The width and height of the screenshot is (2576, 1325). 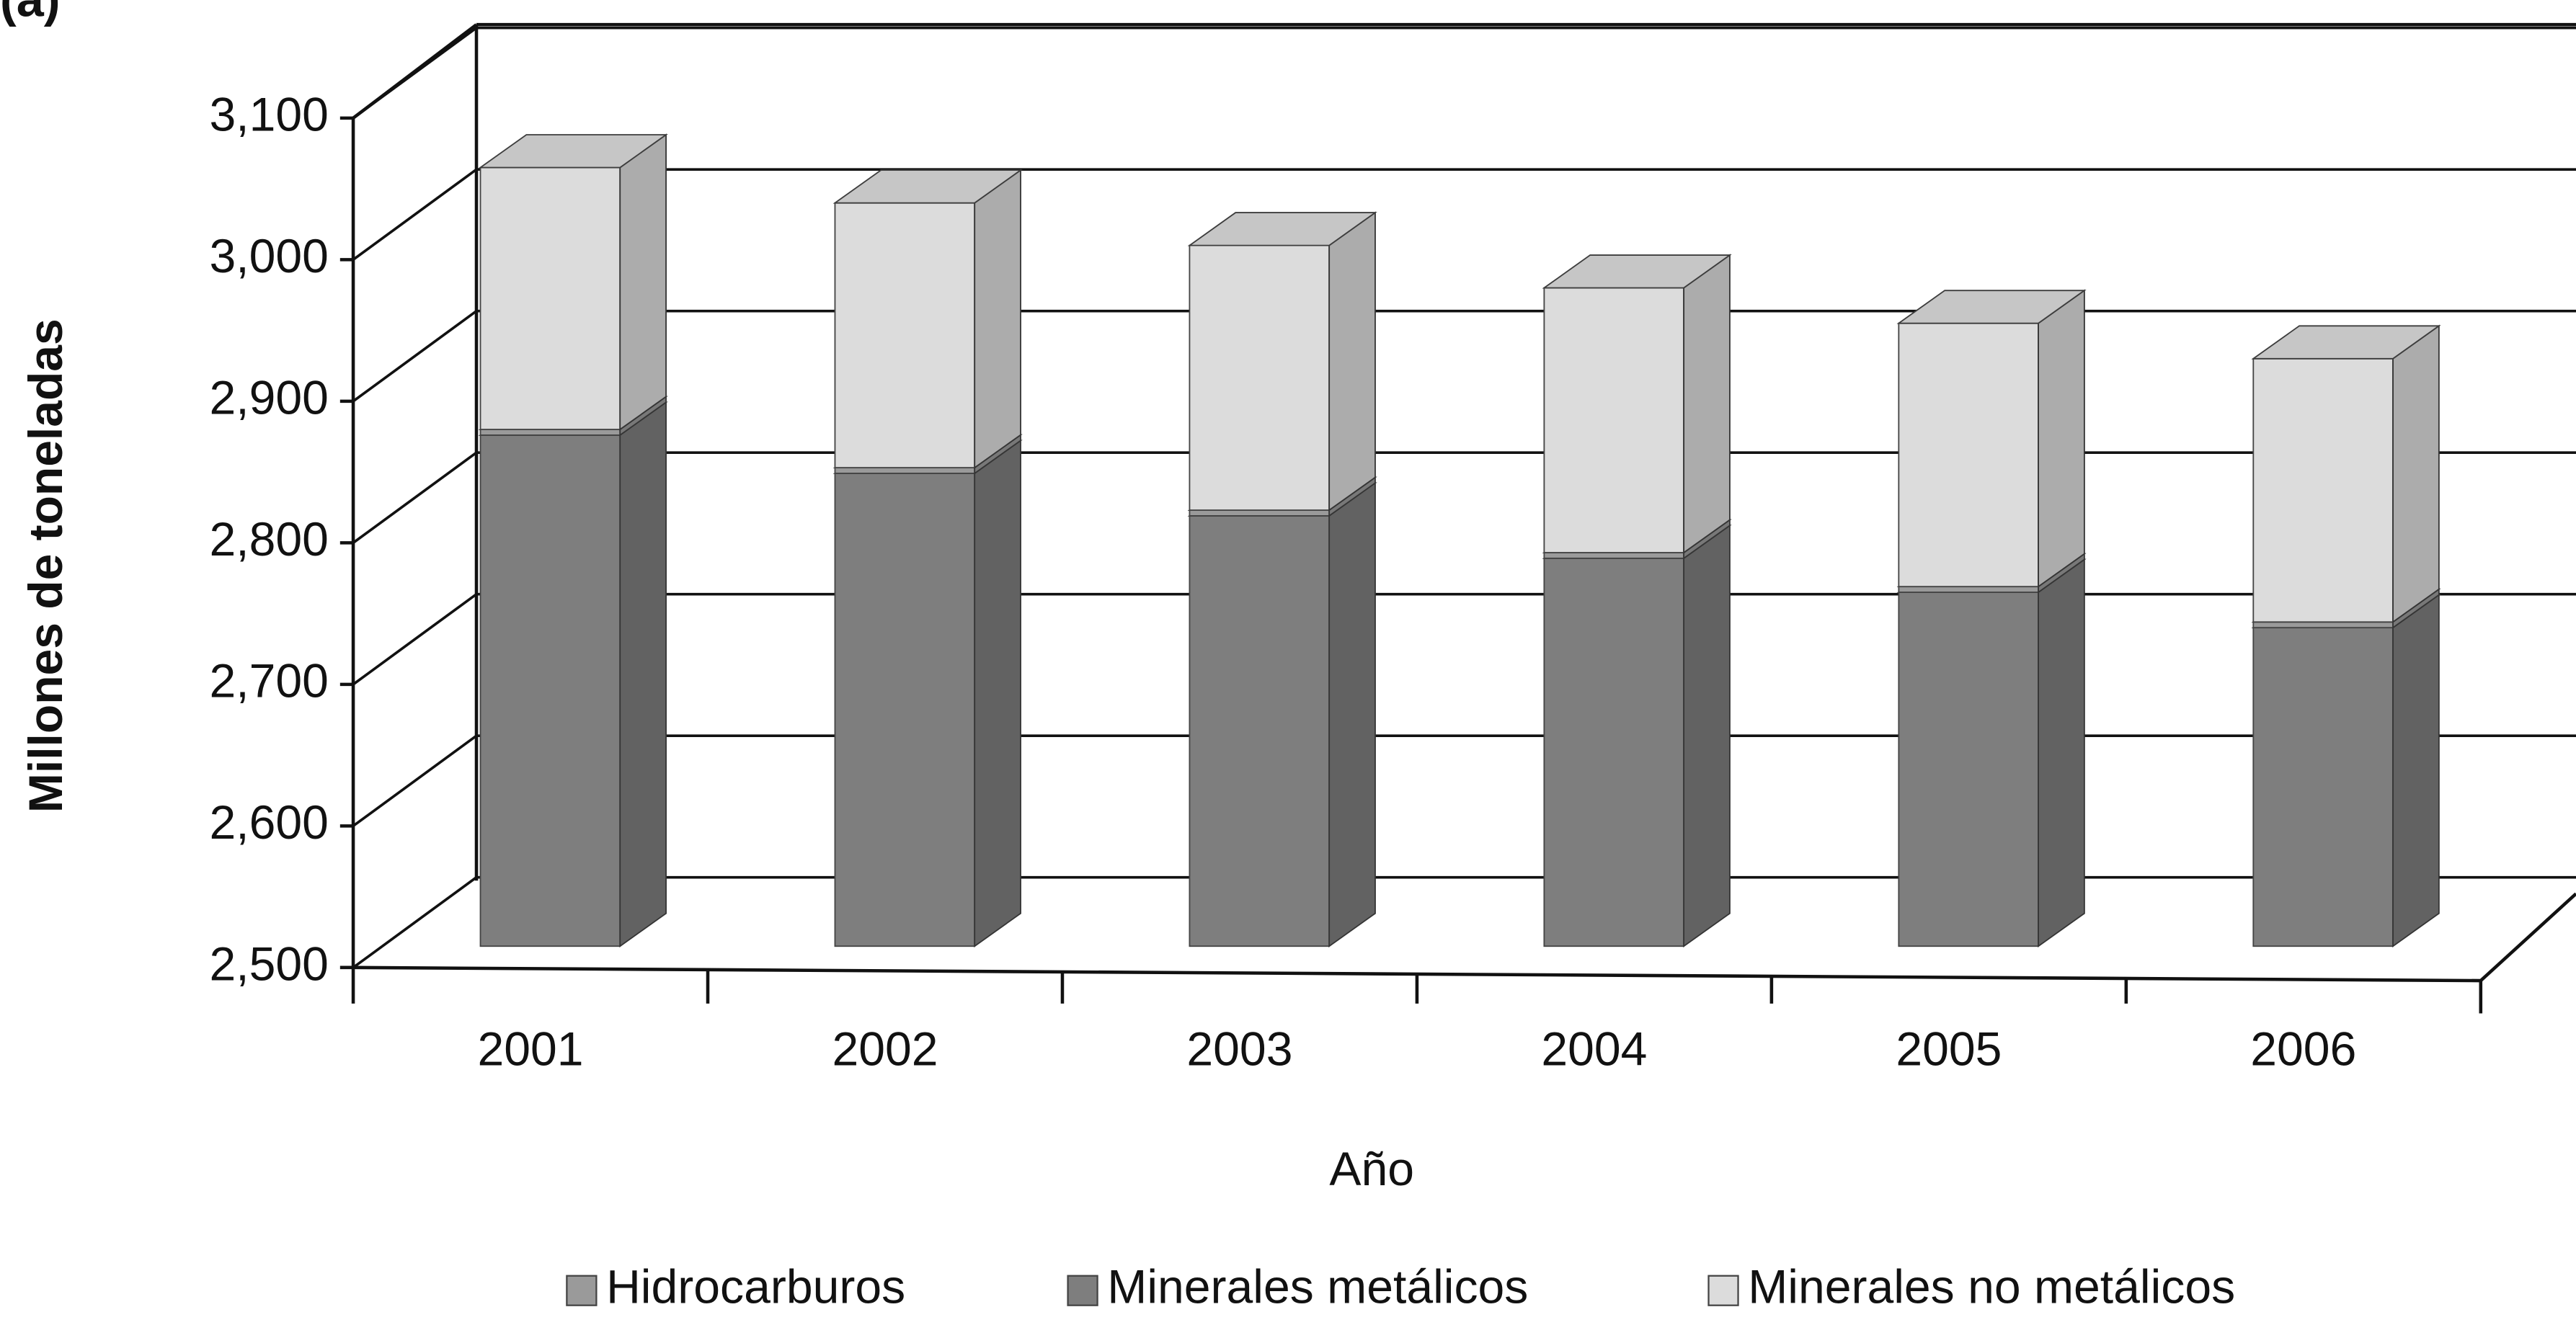 What do you see at coordinates (268, 113) in the screenshot?
I see `y-tick-label: 3,100` at bounding box center [268, 113].